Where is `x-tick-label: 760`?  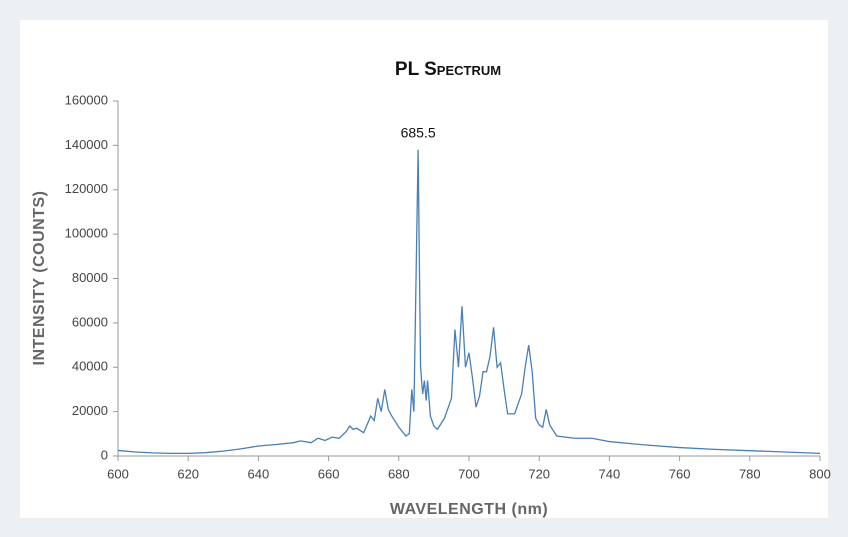 x-tick-label: 760 is located at coordinates (680, 473).